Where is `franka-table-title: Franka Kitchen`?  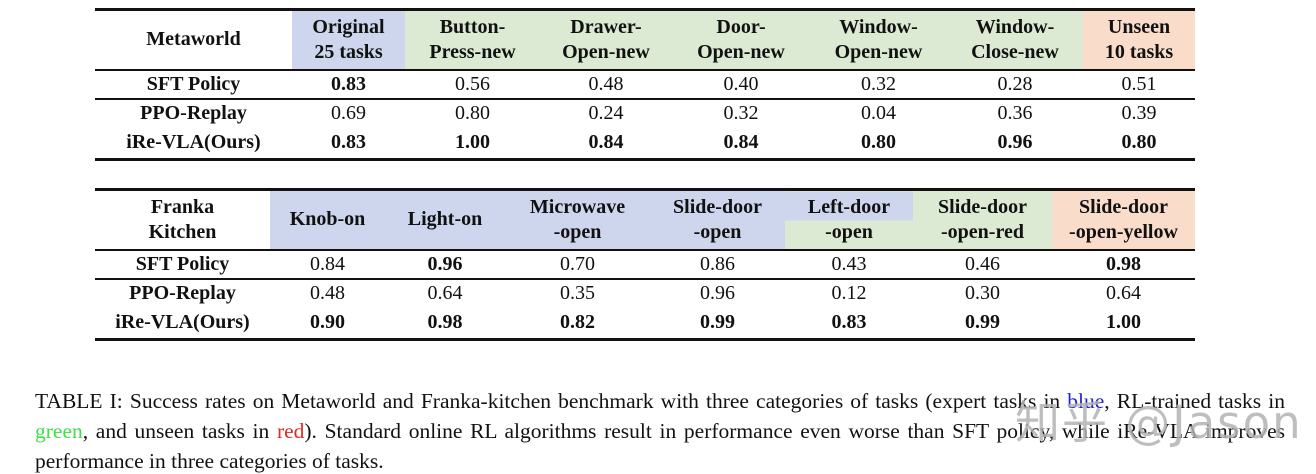 franka-table-title: Franka Kitchen is located at coordinates (182, 220).